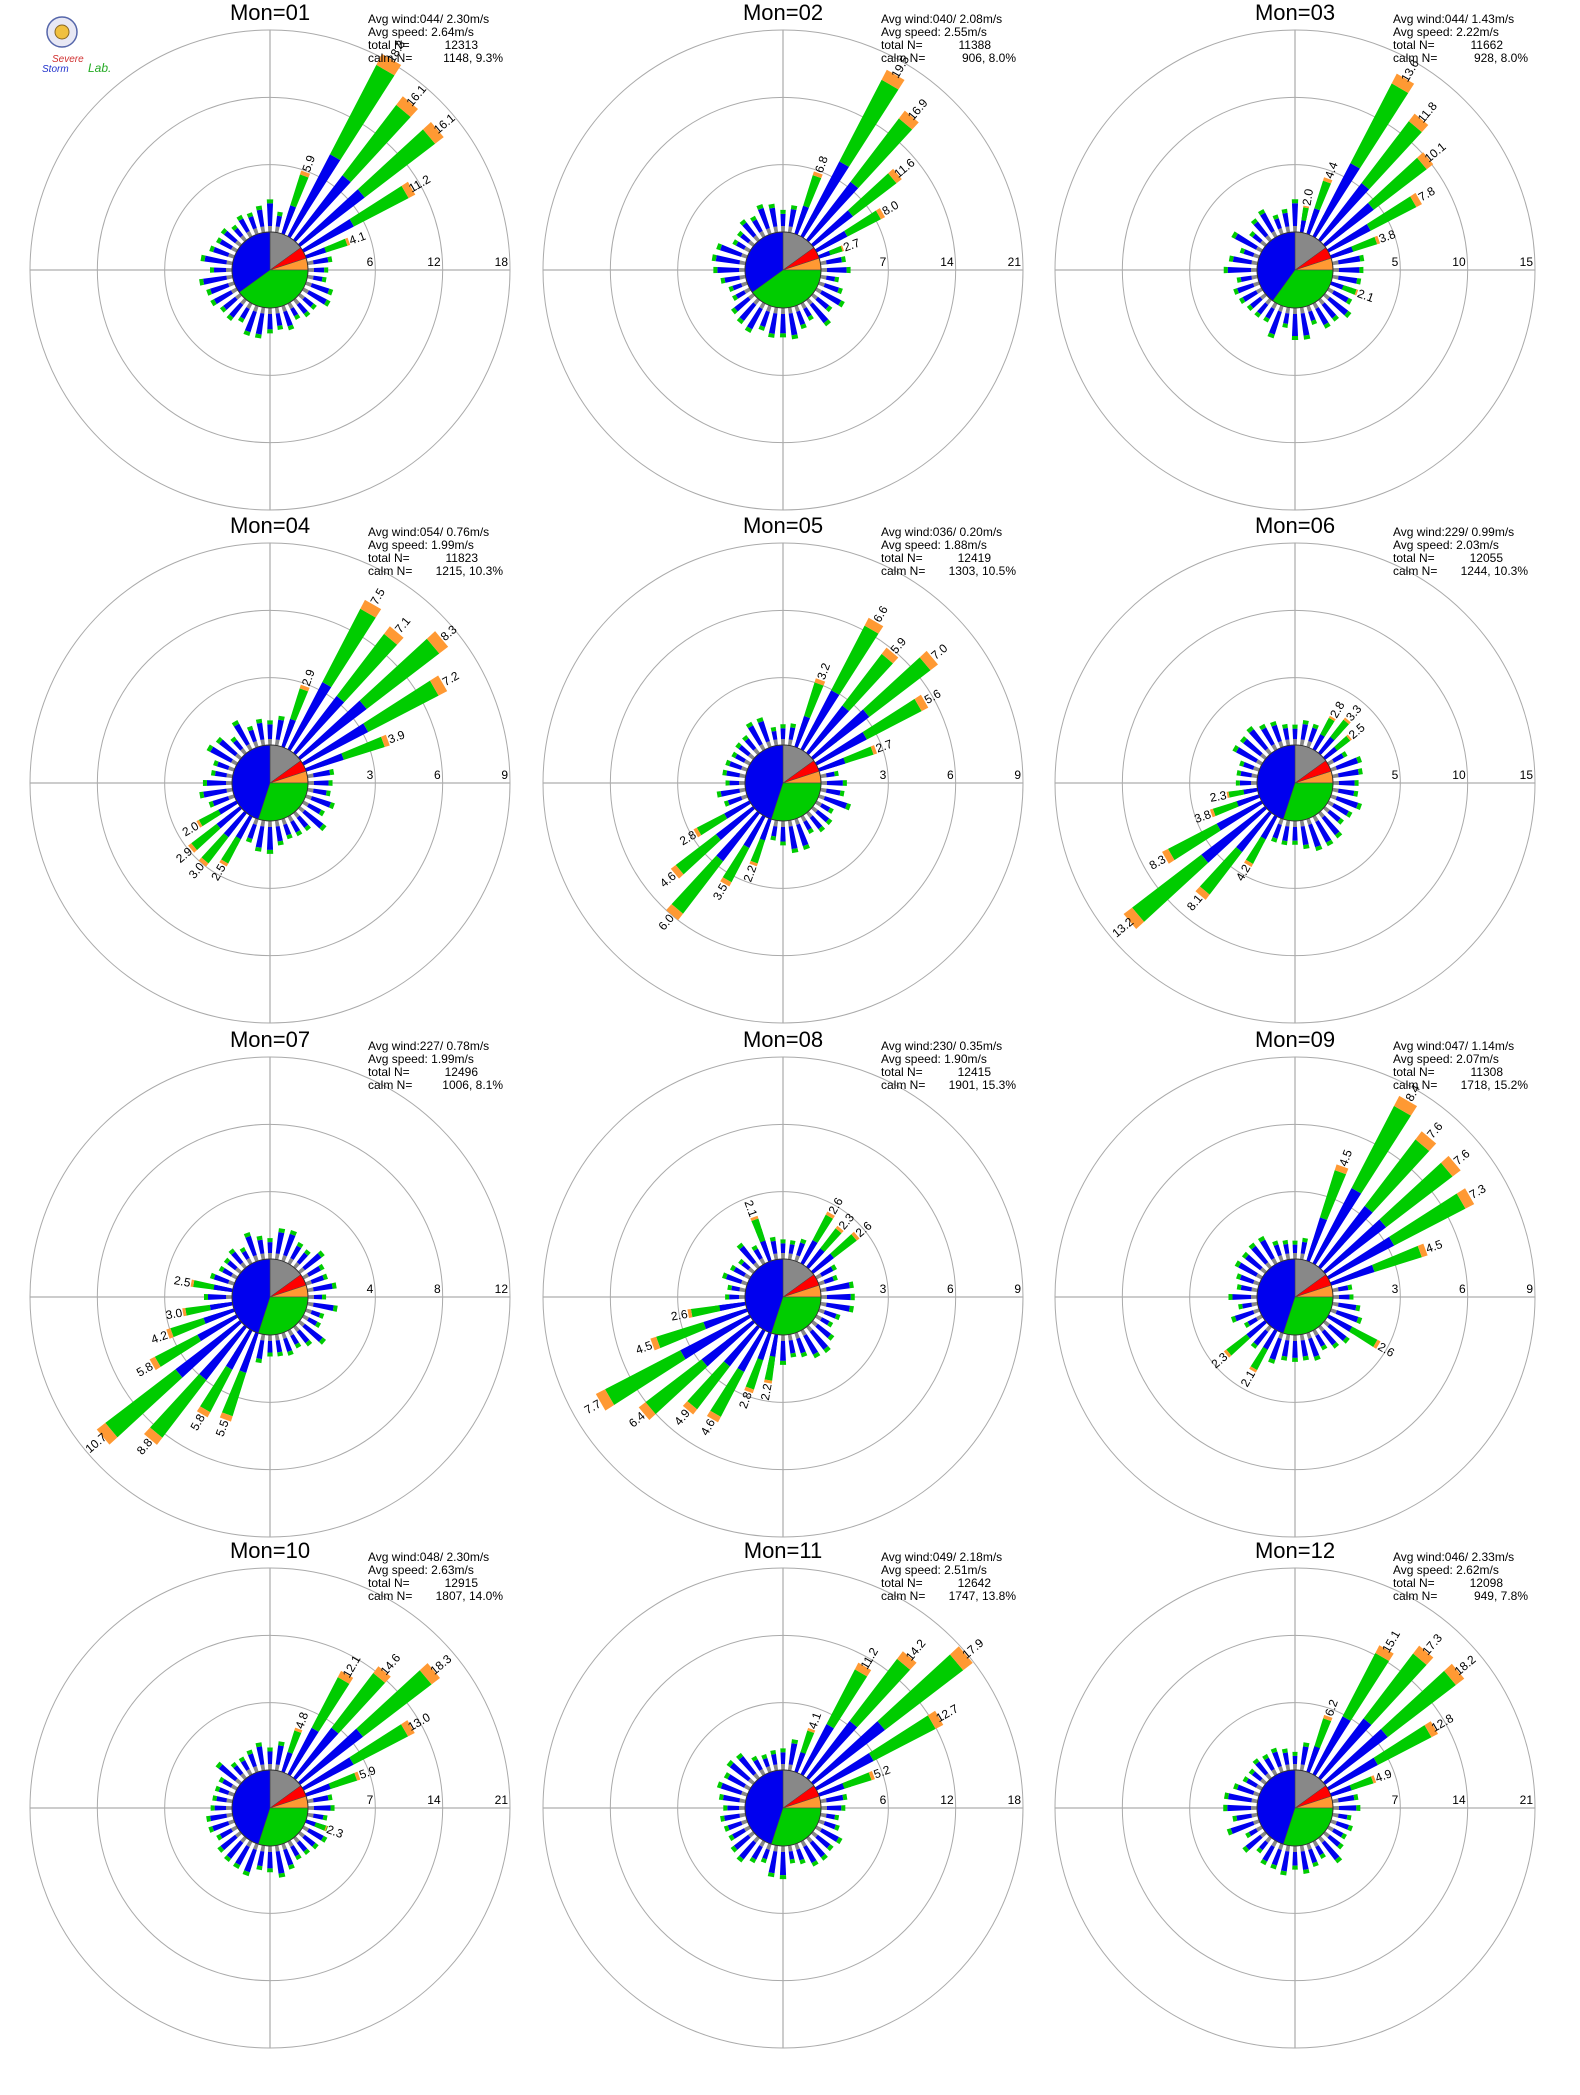 This screenshot has width=1580, height=2095. Describe the element at coordinates (1414, 45) in the screenshot. I see `stat-total-label: total N=` at that location.